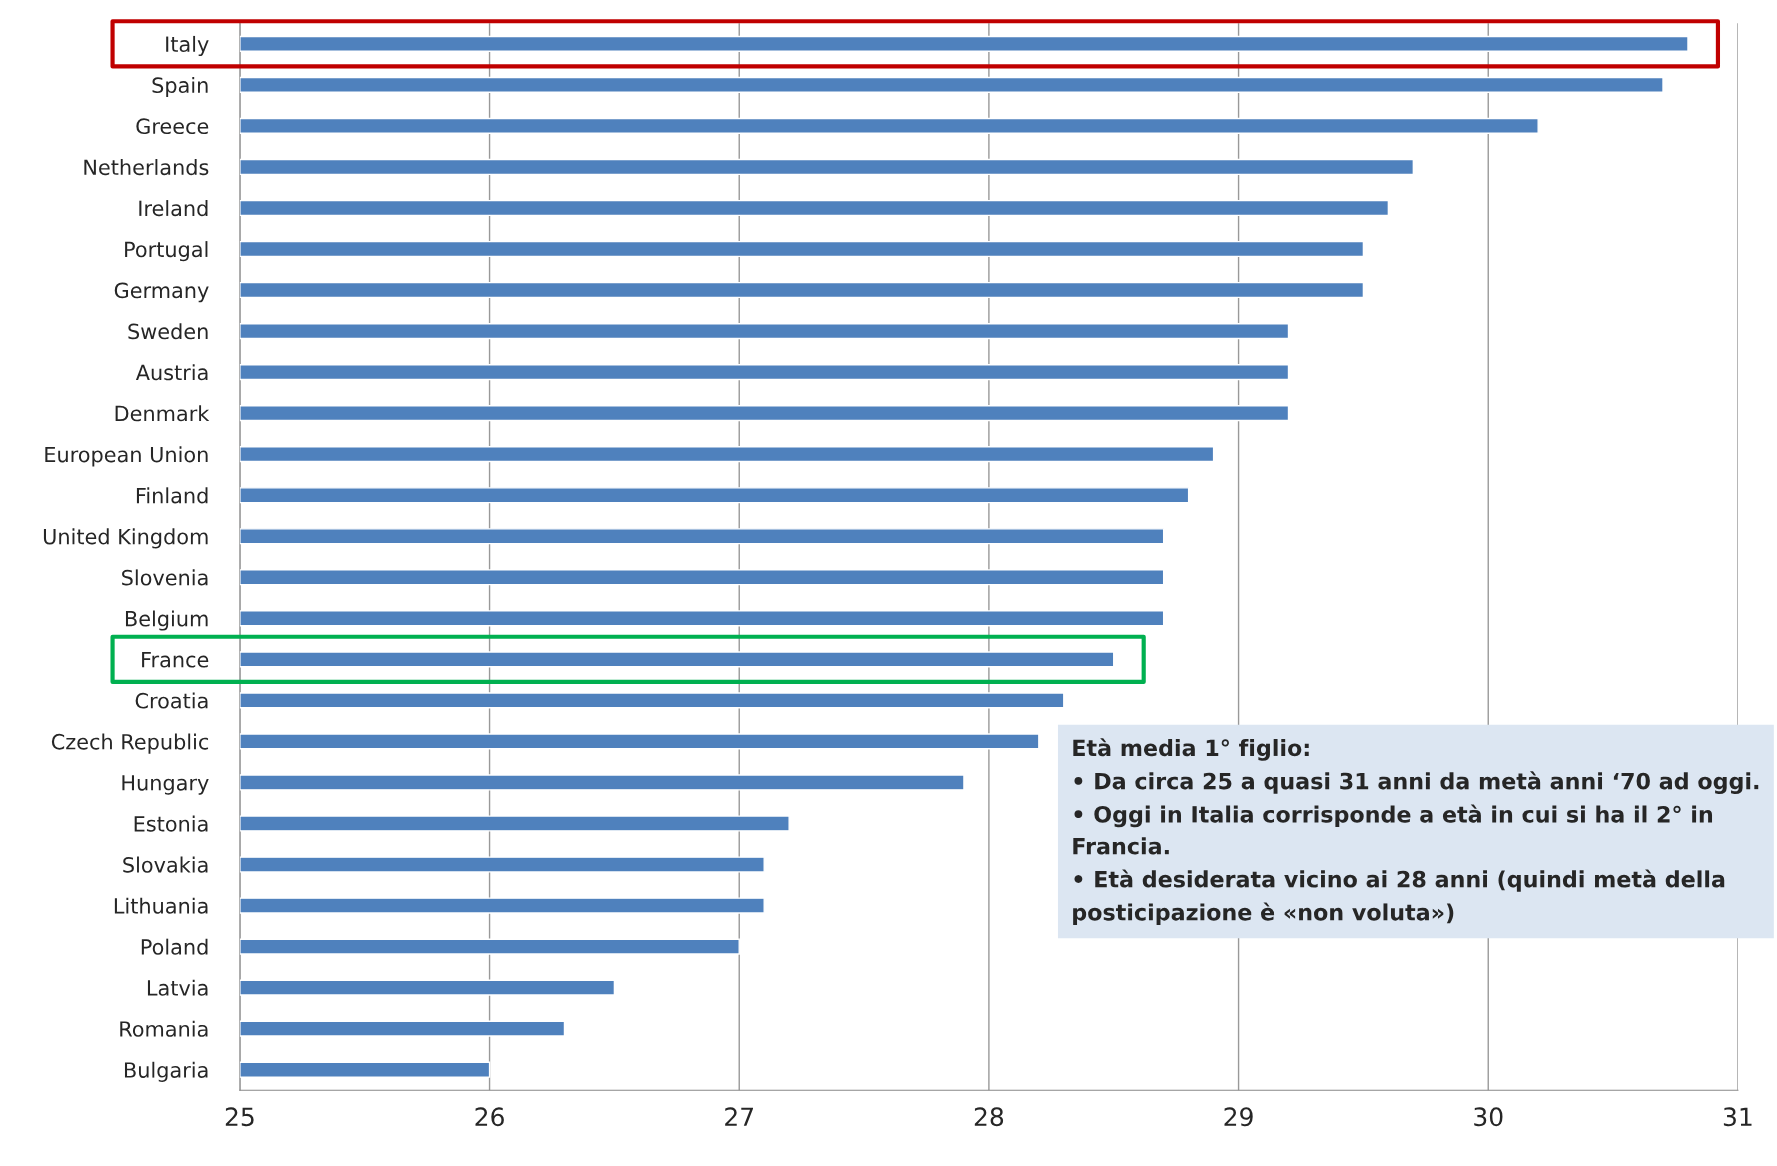  Describe the element at coordinates (164, 1028) in the screenshot. I see `y-tick-label: Romania` at that location.